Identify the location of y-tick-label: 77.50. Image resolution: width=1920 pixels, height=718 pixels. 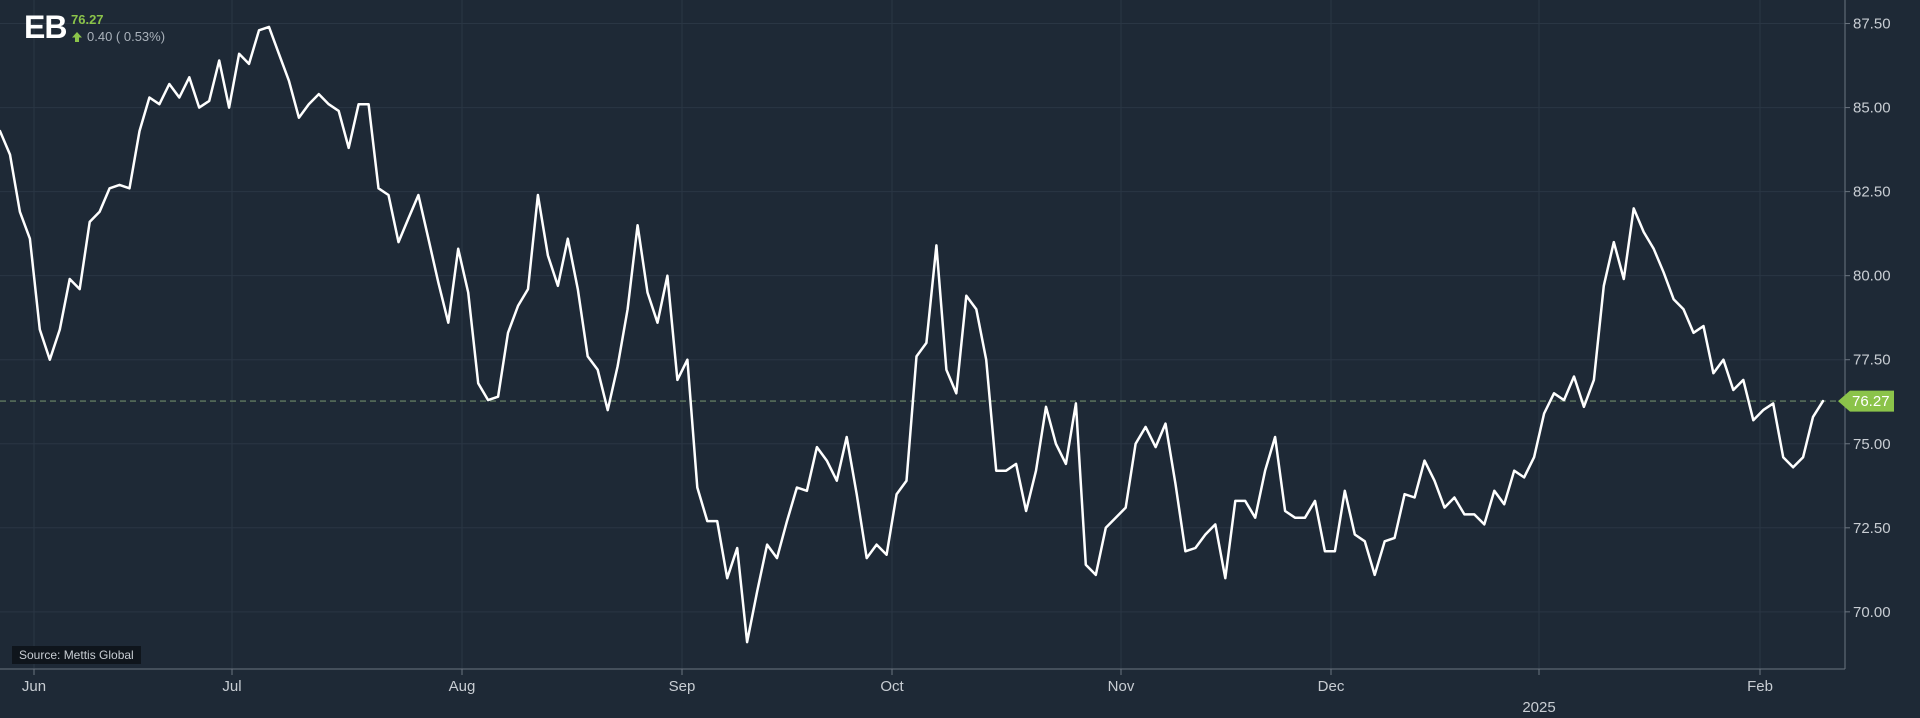
(1872, 360).